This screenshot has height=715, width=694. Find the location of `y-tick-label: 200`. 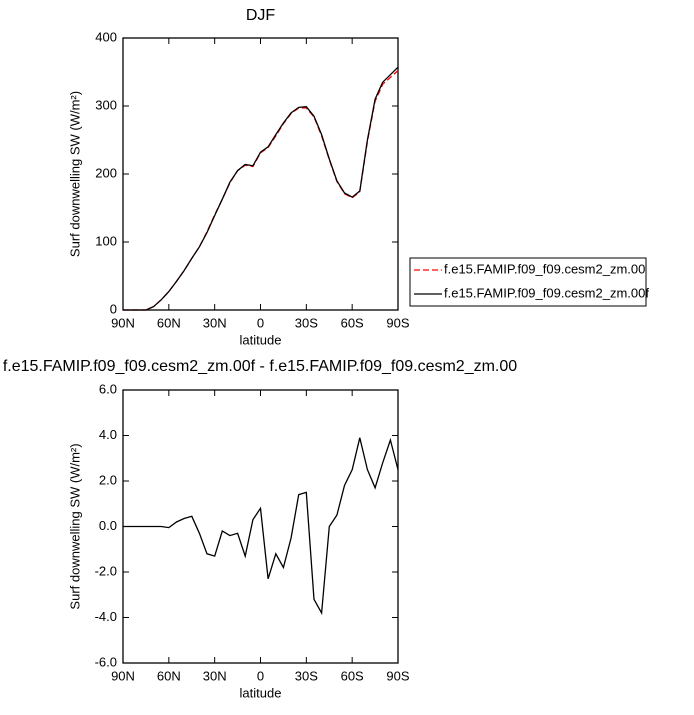

y-tick-label: 200 is located at coordinates (106, 172).